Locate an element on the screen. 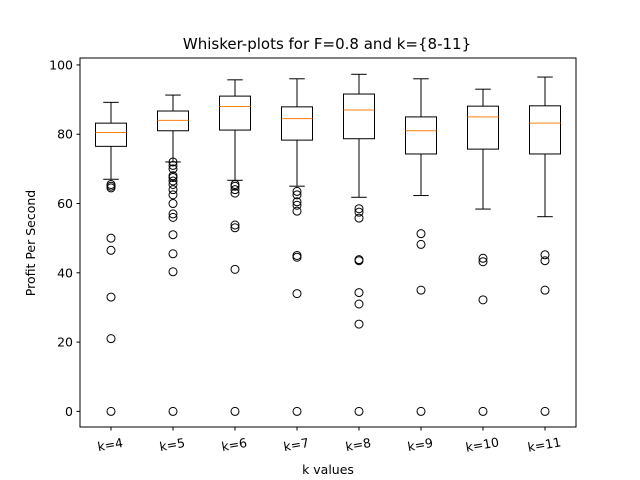  x-tick-label: k=4 is located at coordinates (110, 444).